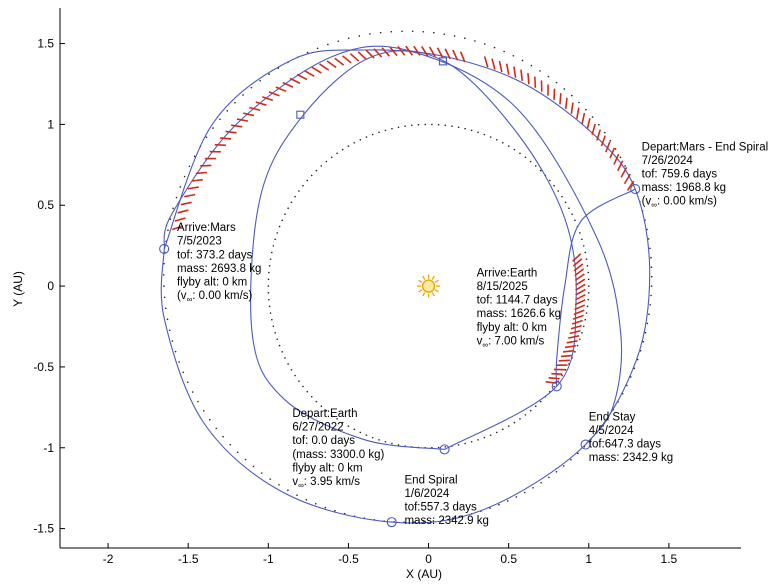 The image size is (782, 584). Describe the element at coordinates (444, 449) in the screenshot. I see `marker-depart-earth` at that location.